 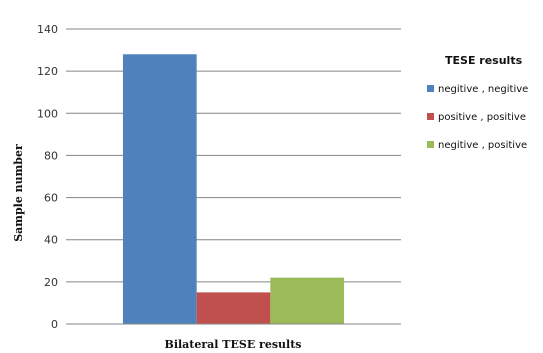 I want to click on legend-label: negitive , positive, so click(x=482, y=145).